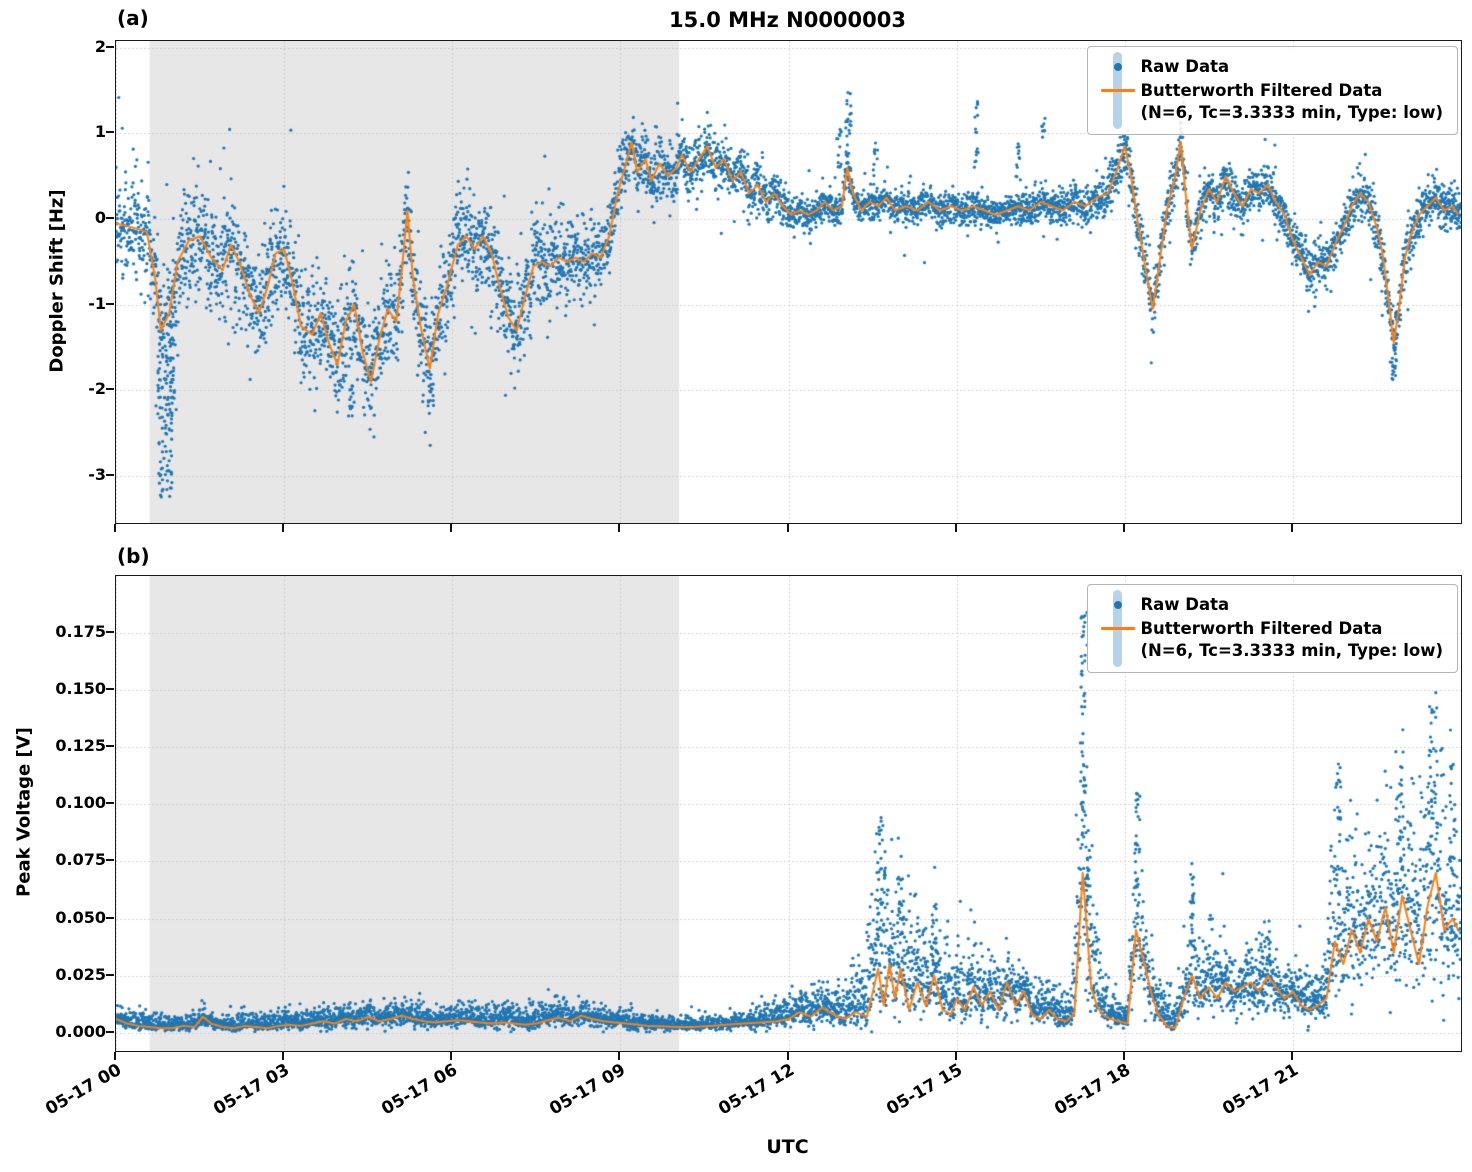  What do you see at coordinates (133, 556) in the screenshot?
I see `panel-b-tag: (b)` at bounding box center [133, 556].